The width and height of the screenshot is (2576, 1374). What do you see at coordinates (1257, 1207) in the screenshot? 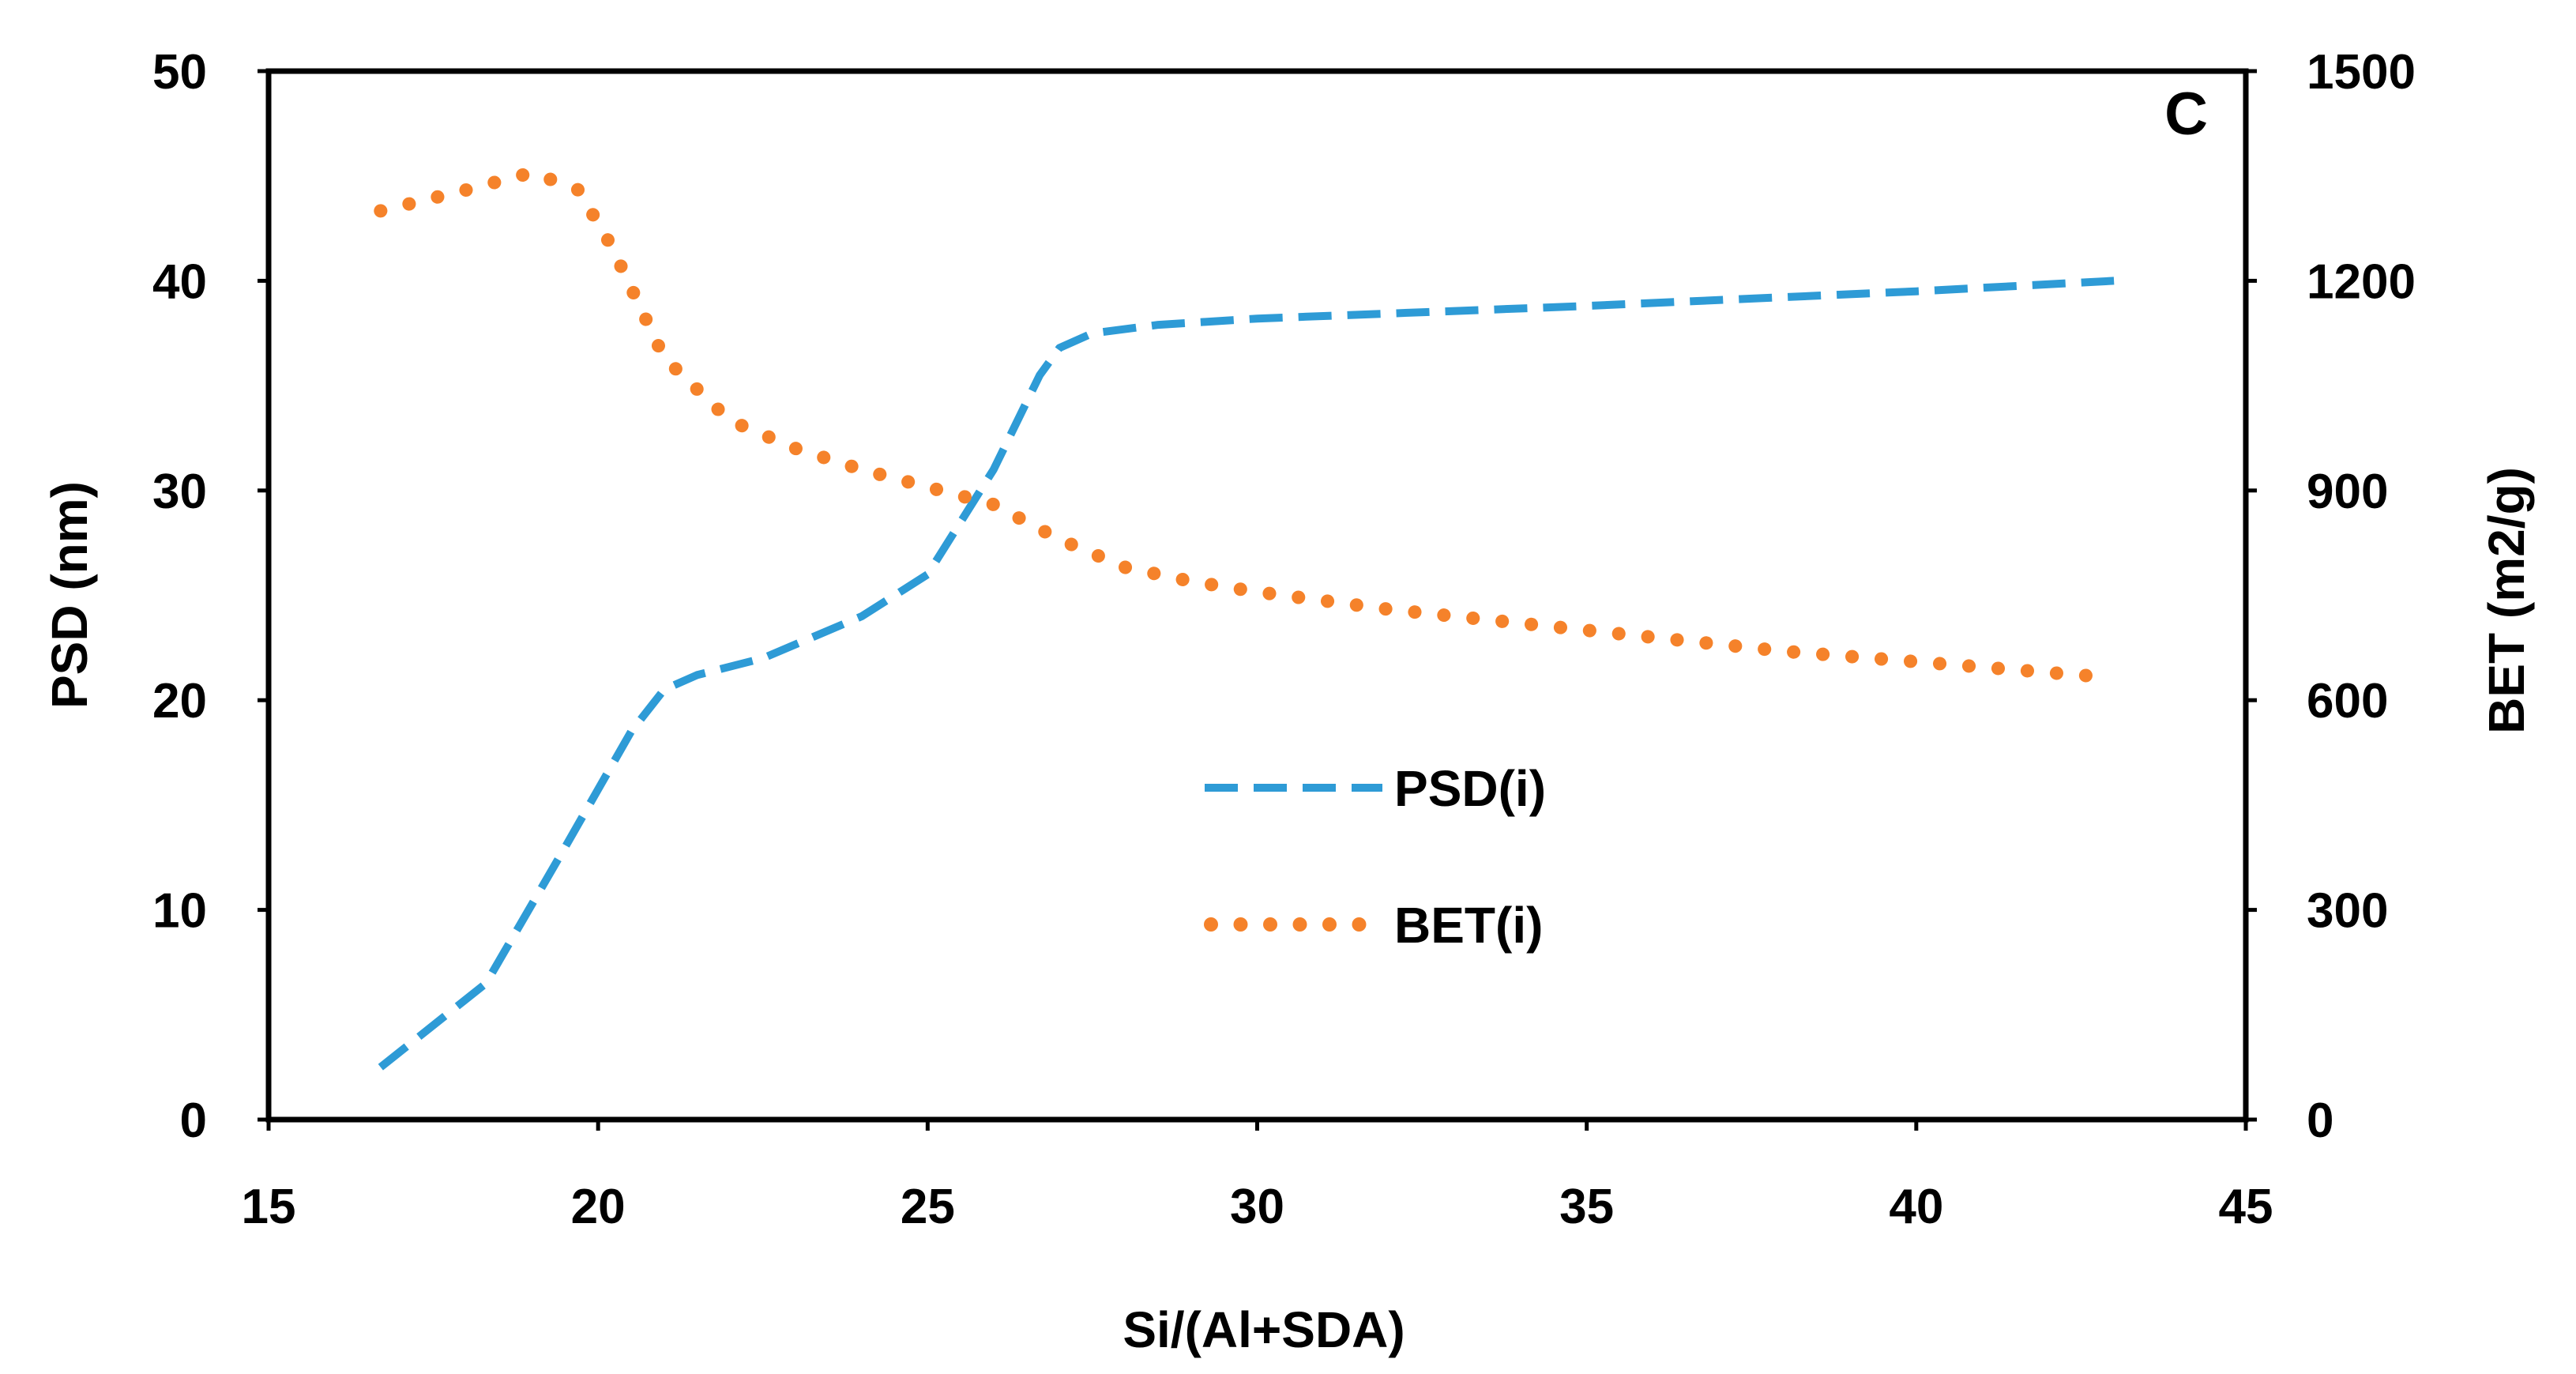
I see `x-tick-label: 30` at bounding box center [1257, 1207].